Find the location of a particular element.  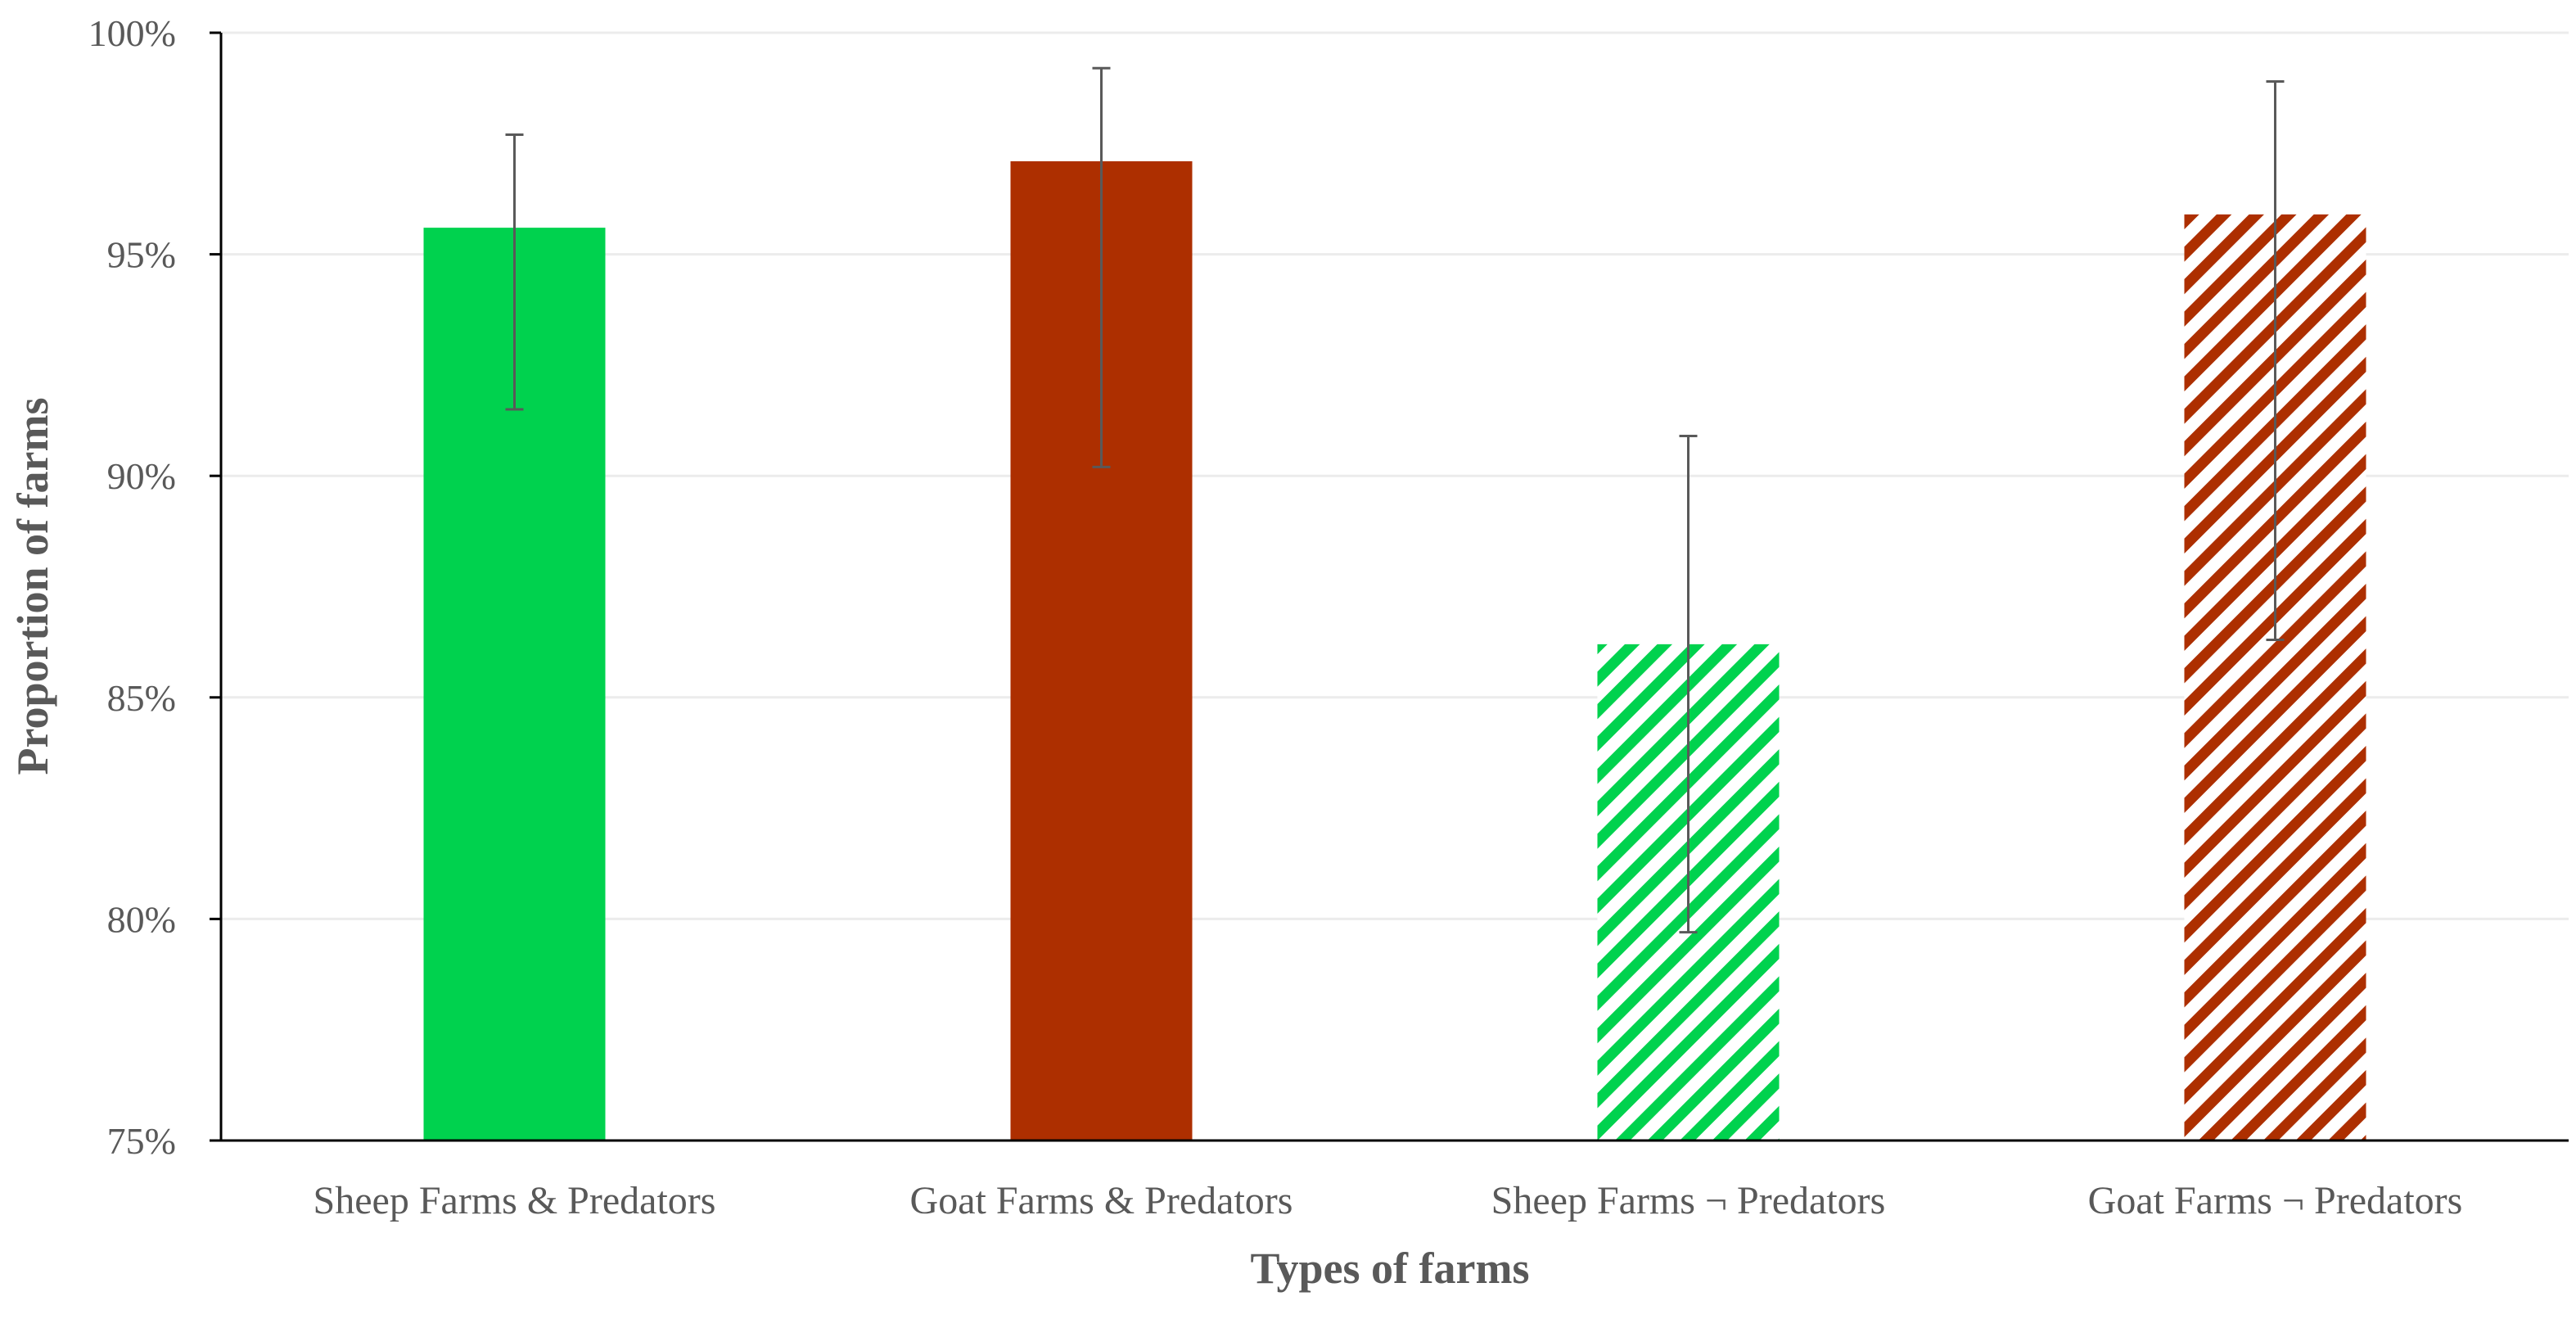

y-tick-label: 100% is located at coordinates (132, 33).